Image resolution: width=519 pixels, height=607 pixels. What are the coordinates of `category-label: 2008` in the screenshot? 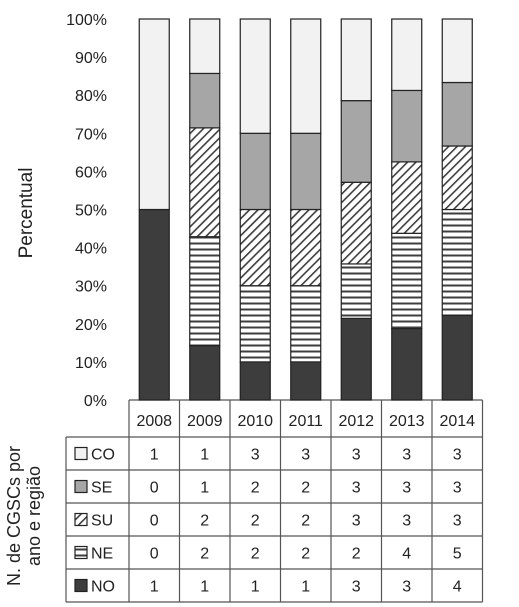 It's located at (154, 421).